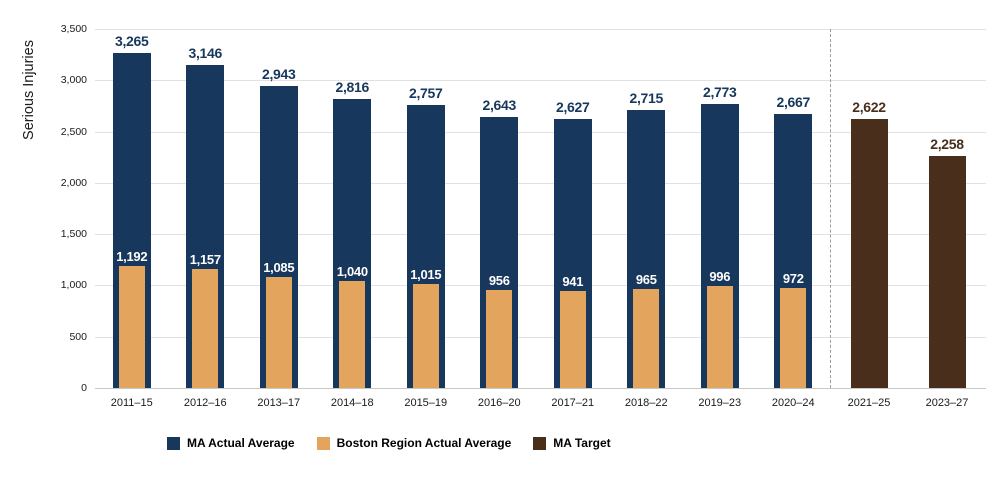  I want to click on value-label-boston-actual: 956, so click(499, 280).